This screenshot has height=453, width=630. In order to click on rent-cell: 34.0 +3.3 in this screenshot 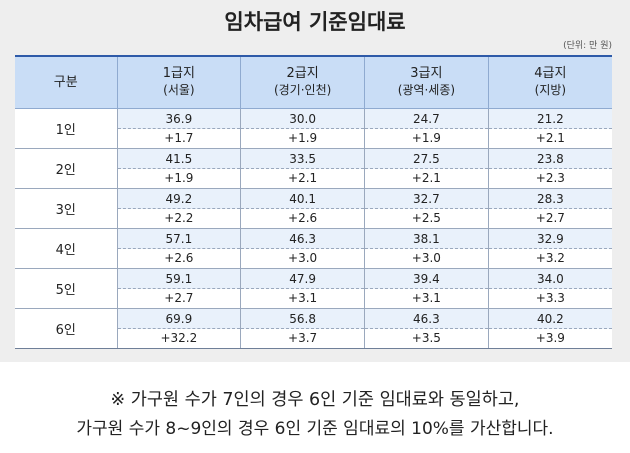, I will do `click(549, 288)`.